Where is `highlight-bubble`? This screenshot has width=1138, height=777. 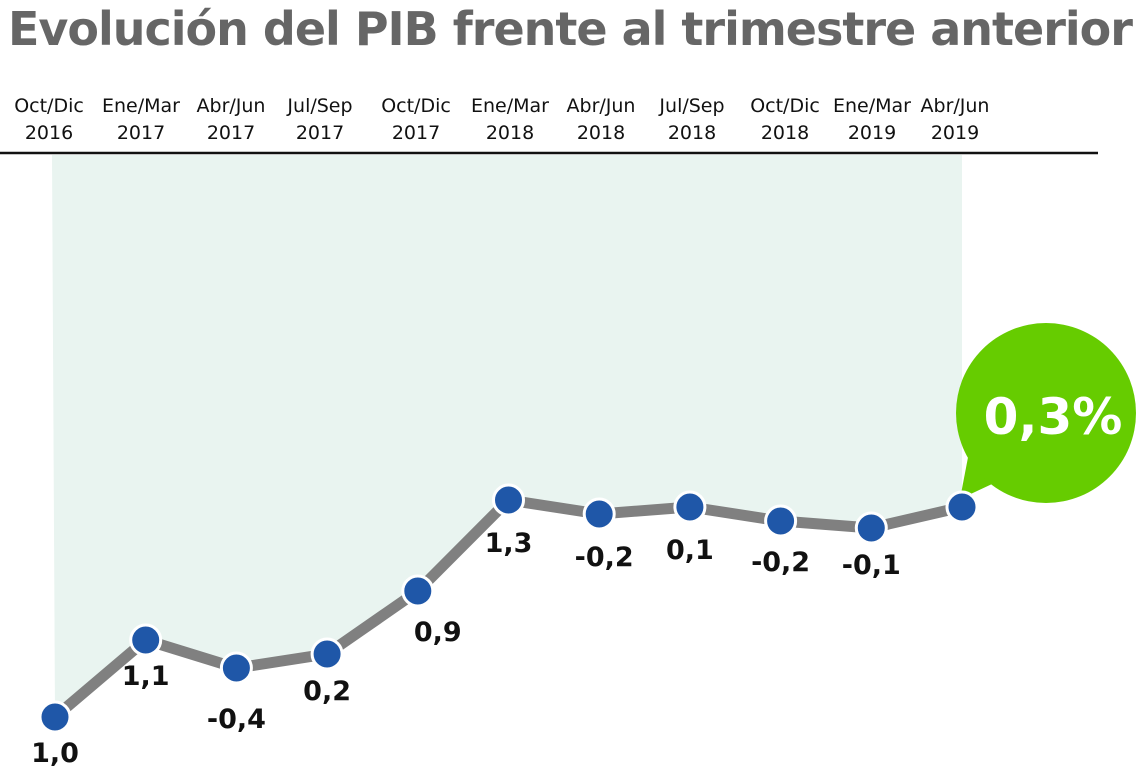
highlight-bubble is located at coordinates (1046, 413).